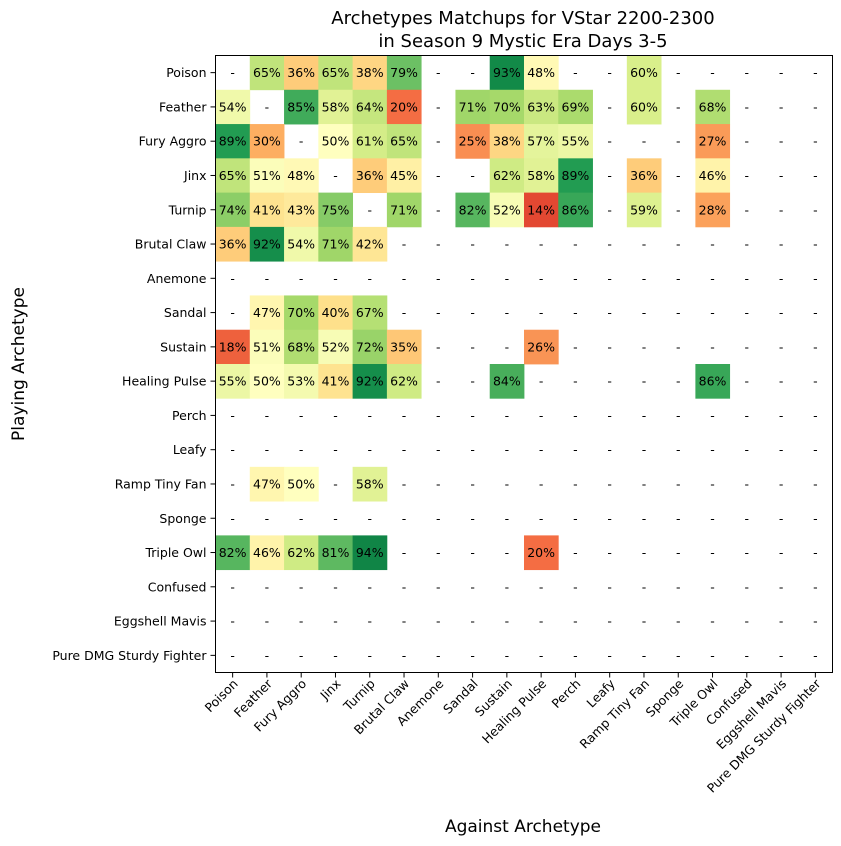  Describe the element at coordinates (815, 518) in the screenshot. I see `cell-label-sponge-vs-pure-dmg-sturdy-fighter: -` at that location.